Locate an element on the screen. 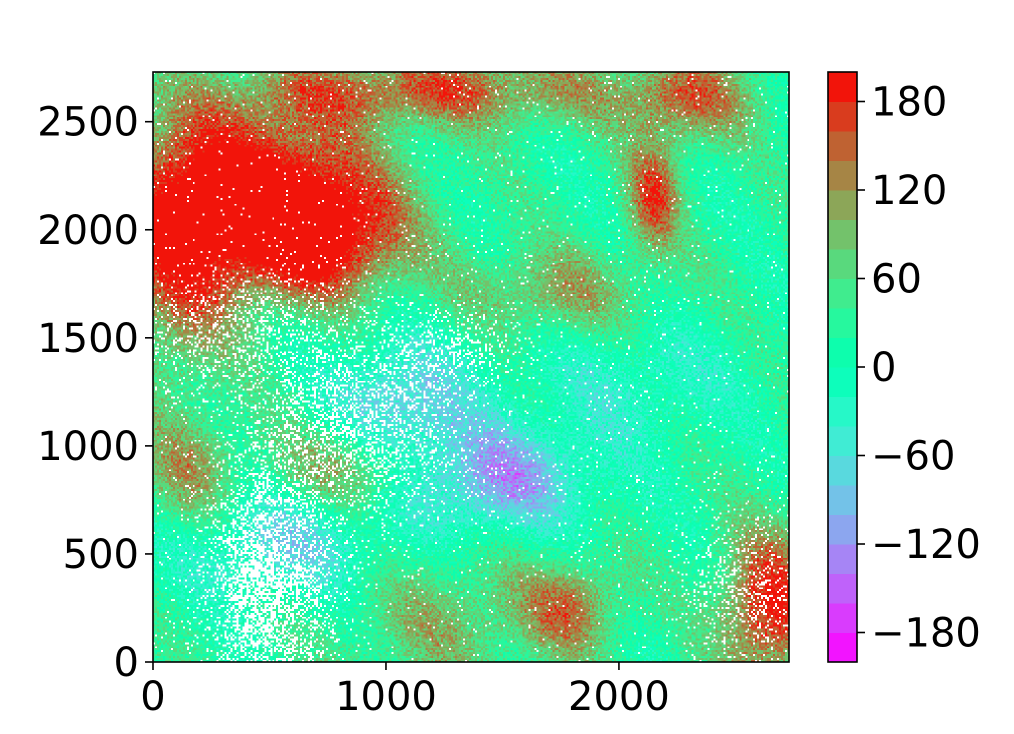 This screenshot has width=1014, height=734. colorbar-axis: 180 120 60 0 −60 −120 −180 is located at coordinates (919, 368).